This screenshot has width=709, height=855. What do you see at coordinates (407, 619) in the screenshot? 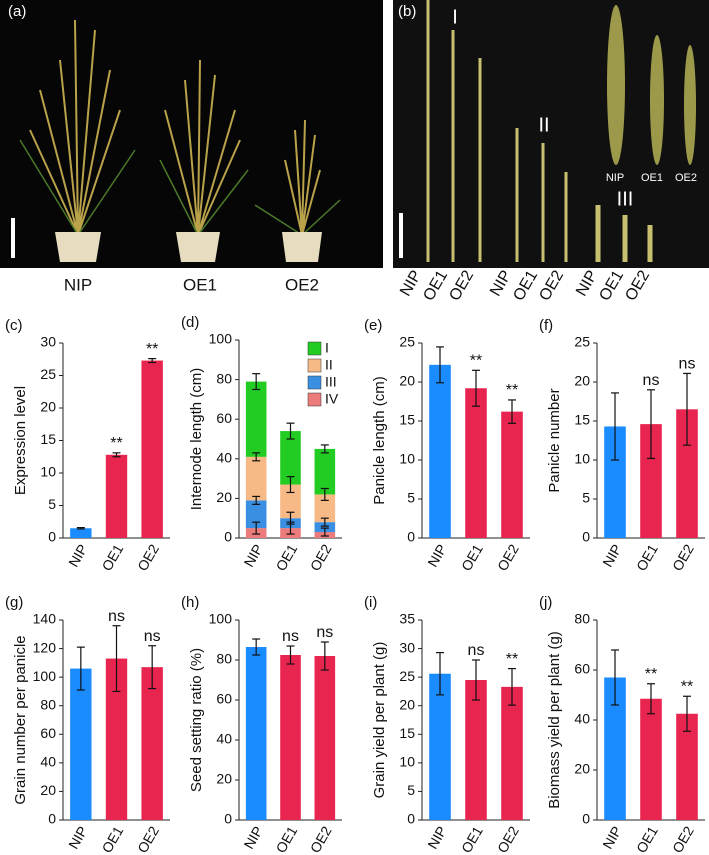
I see `y-tick-label: 35` at bounding box center [407, 619].